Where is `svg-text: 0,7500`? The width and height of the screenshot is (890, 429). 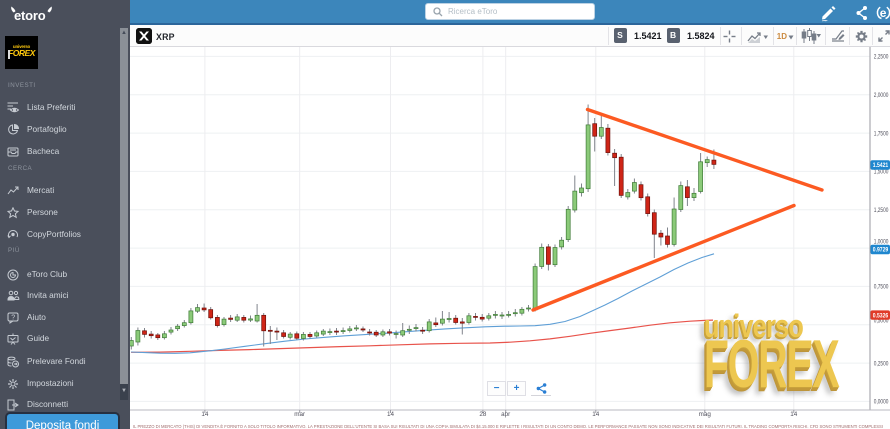
svg-text: 0,7500 is located at coordinates (881, 287).